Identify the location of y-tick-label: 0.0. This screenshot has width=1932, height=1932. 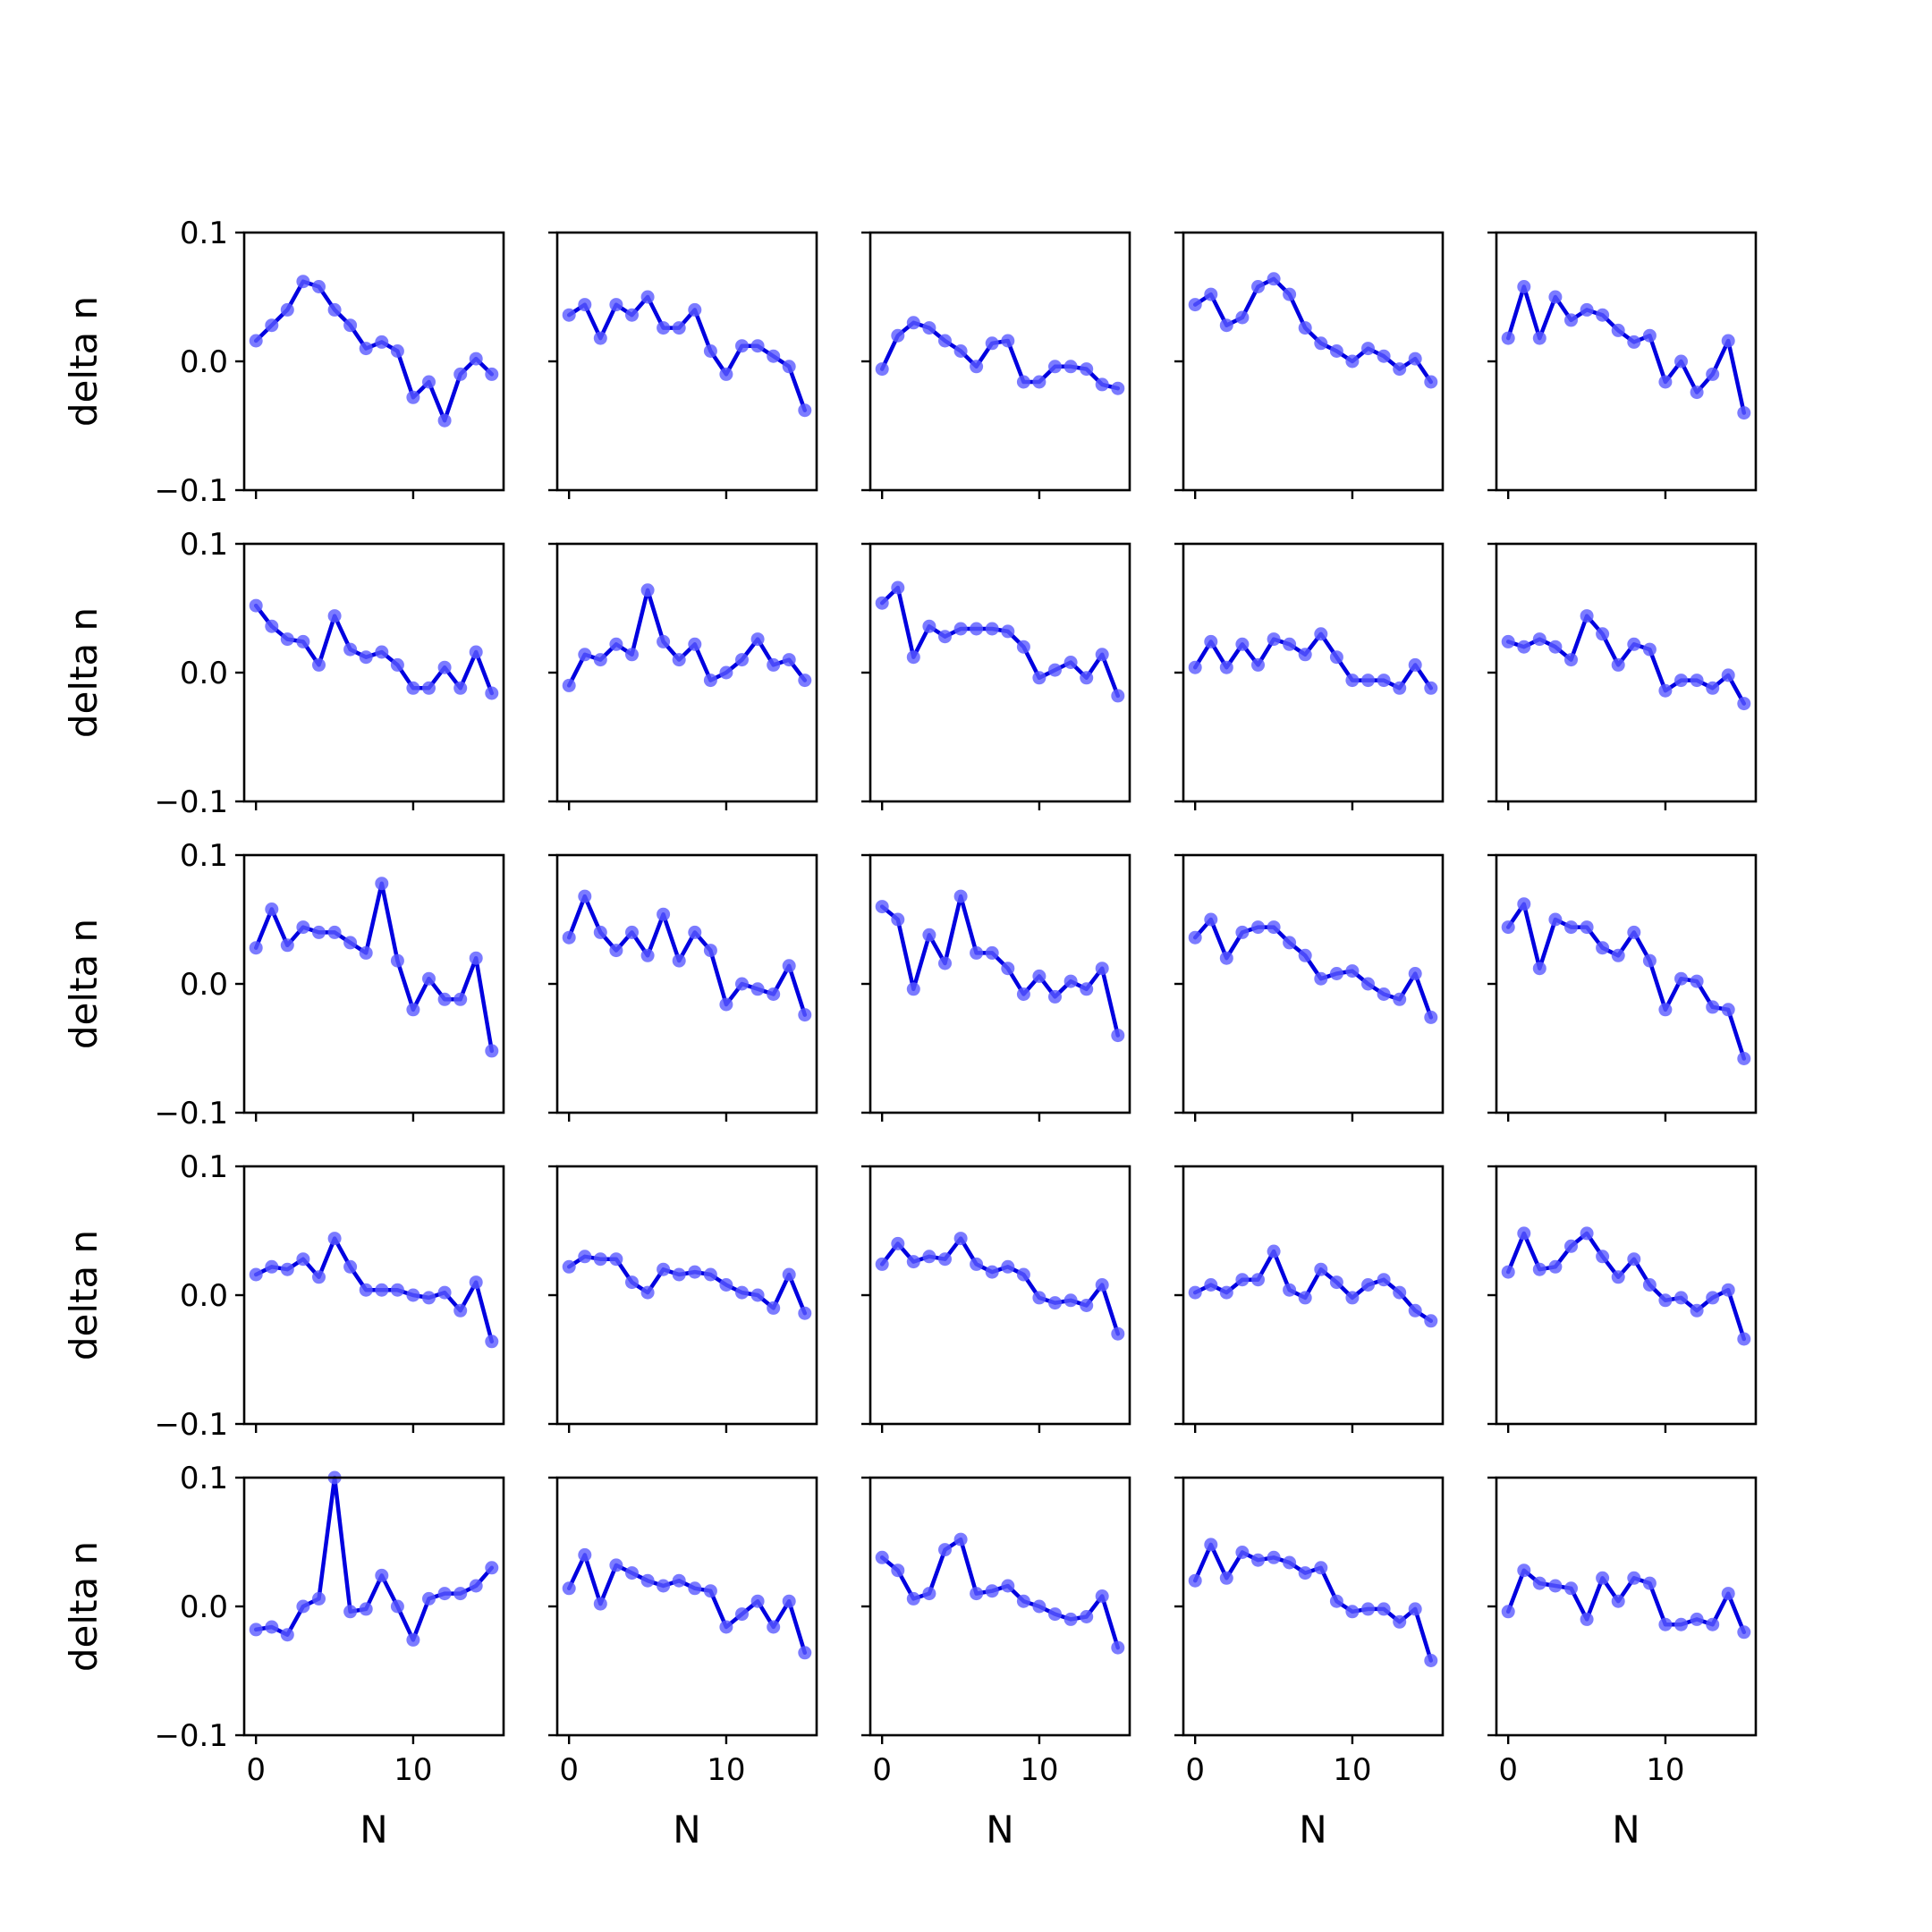
(204, 1296).